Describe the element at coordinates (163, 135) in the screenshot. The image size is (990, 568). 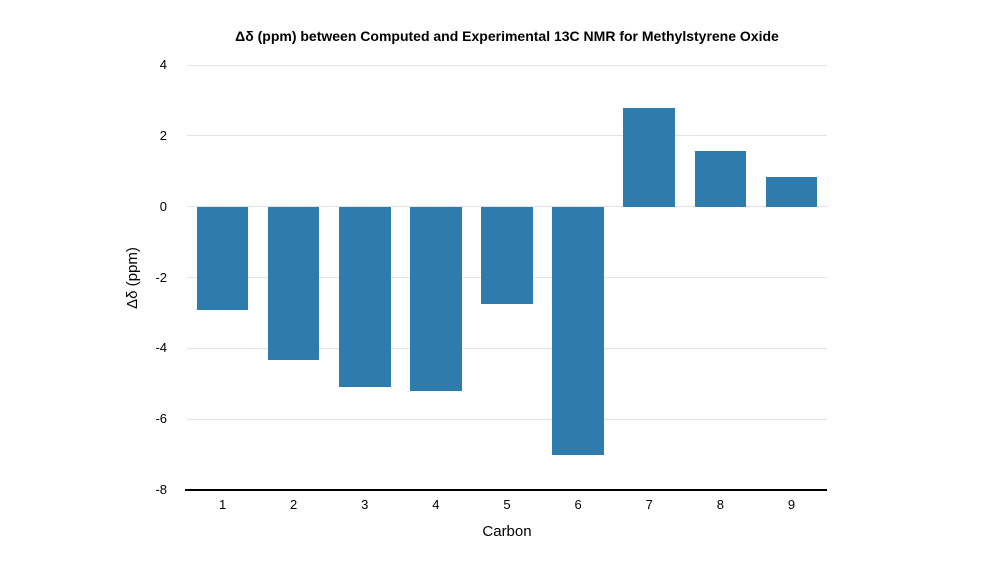
I see `y-tick-label: 2` at that location.